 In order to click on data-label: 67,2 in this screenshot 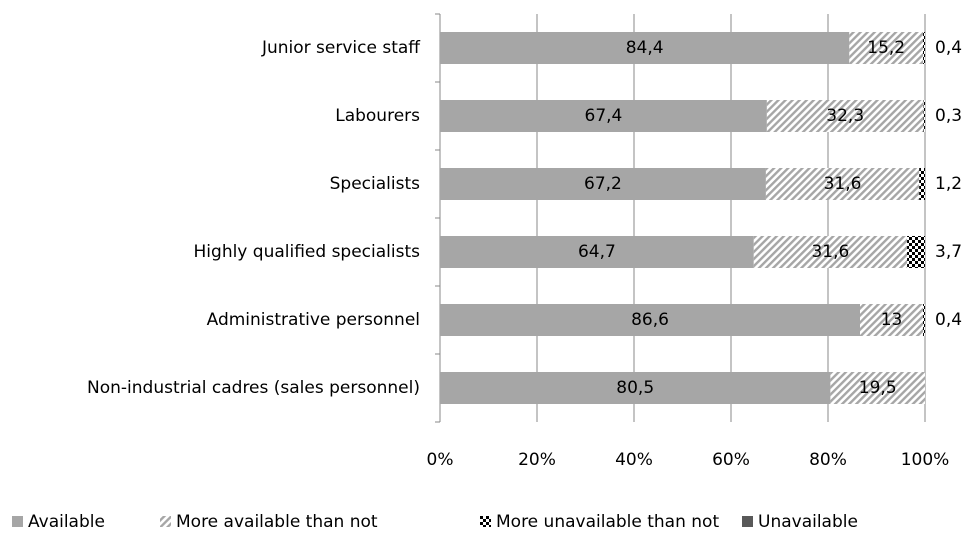, I will do `click(603, 184)`.